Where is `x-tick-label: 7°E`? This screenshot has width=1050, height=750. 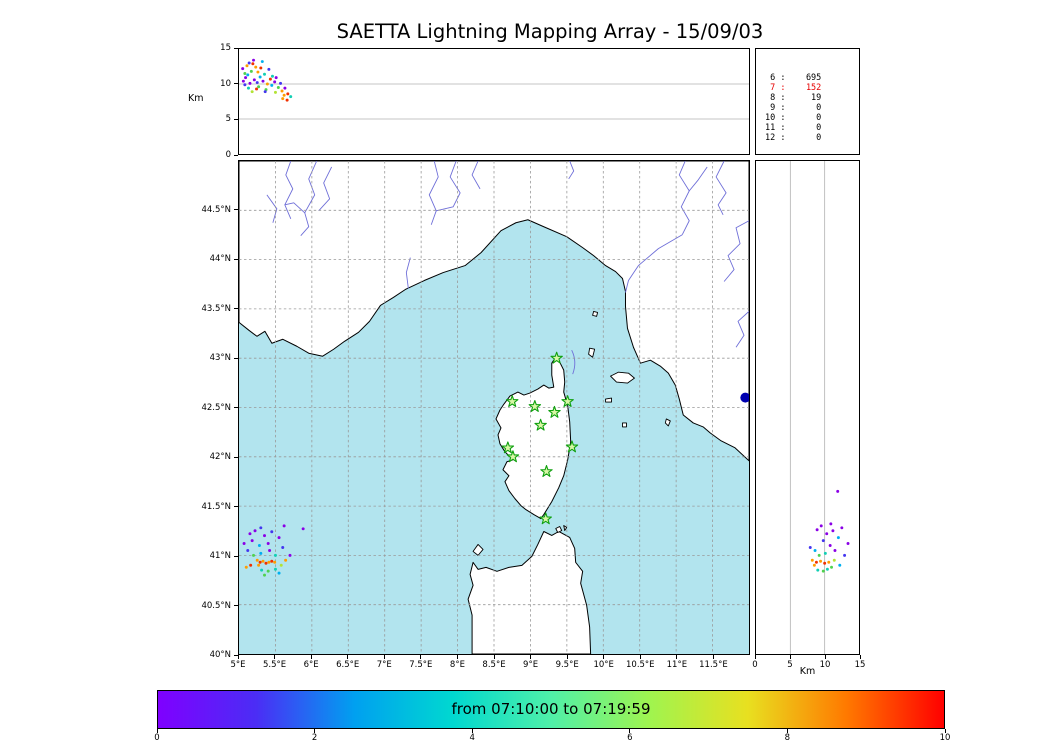 x-tick-label: 7°E is located at coordinates (384, 665).